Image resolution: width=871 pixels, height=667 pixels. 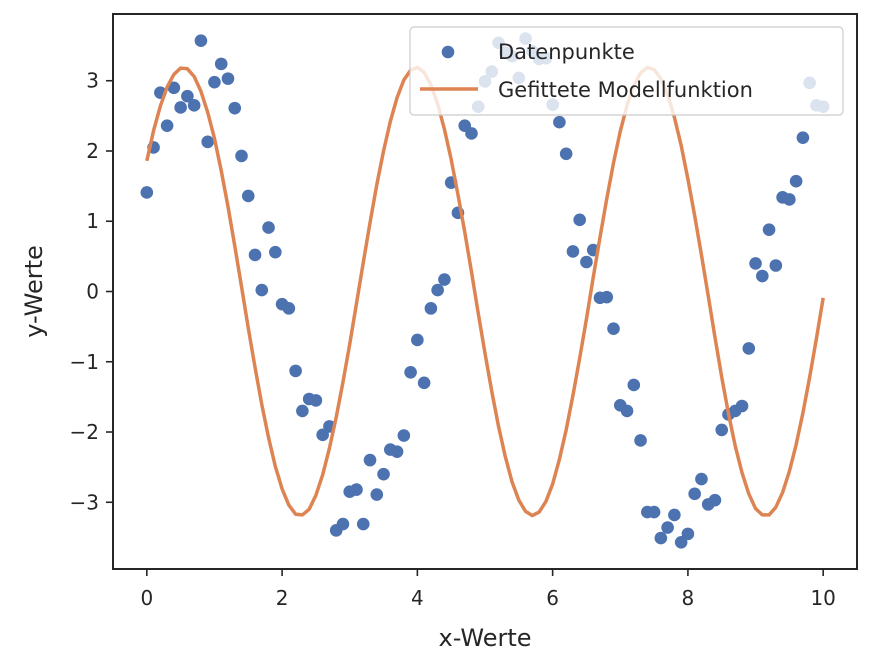 What do you see at coordinates (822, 598) in the screenshot?
I see `x-tick-label: 10` at bounding box center [822, 598].